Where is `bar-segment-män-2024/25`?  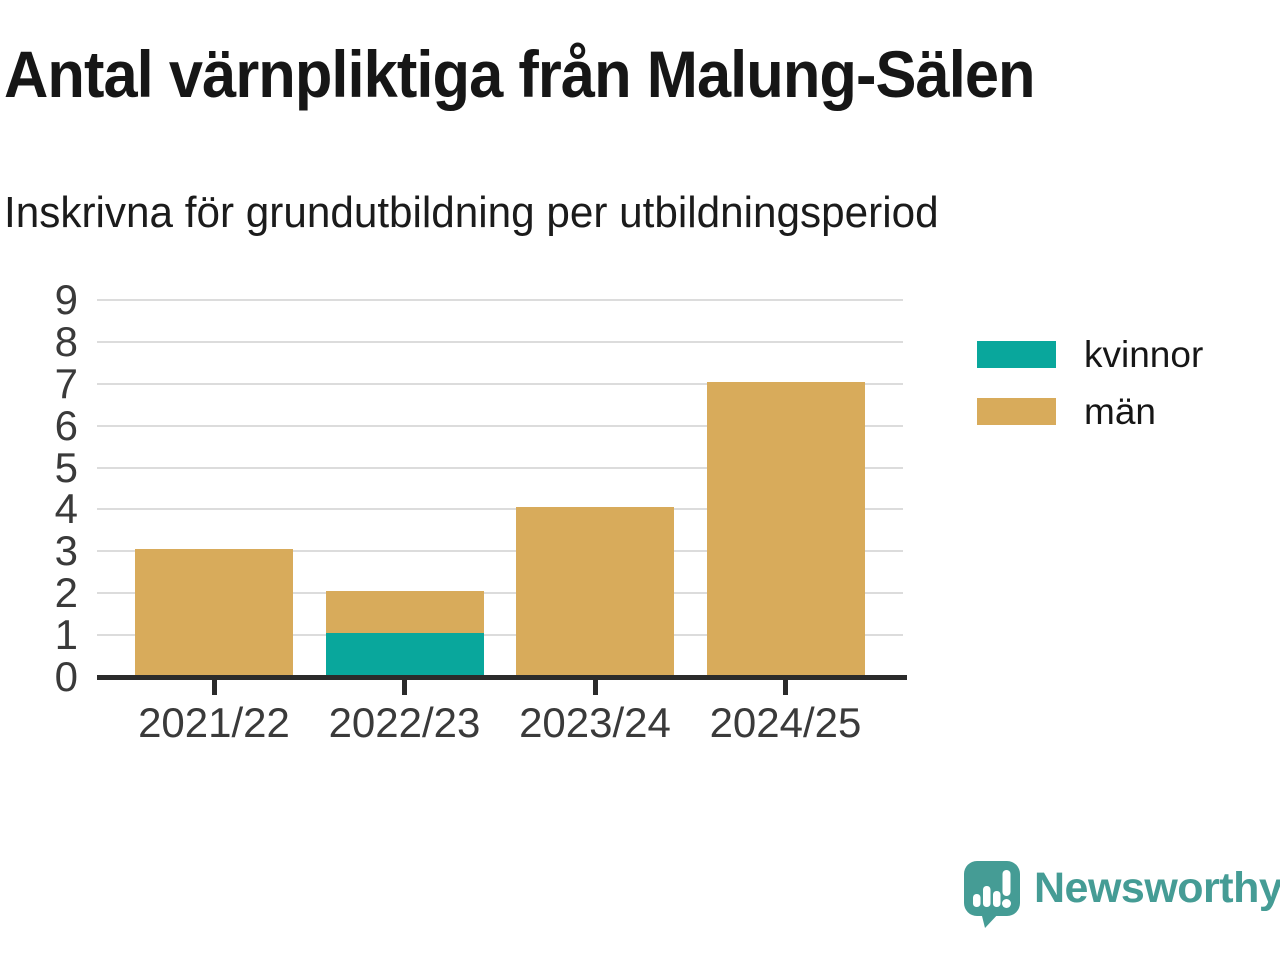 bar-segment-män-2024/25 is located at coordinates (785, 528).